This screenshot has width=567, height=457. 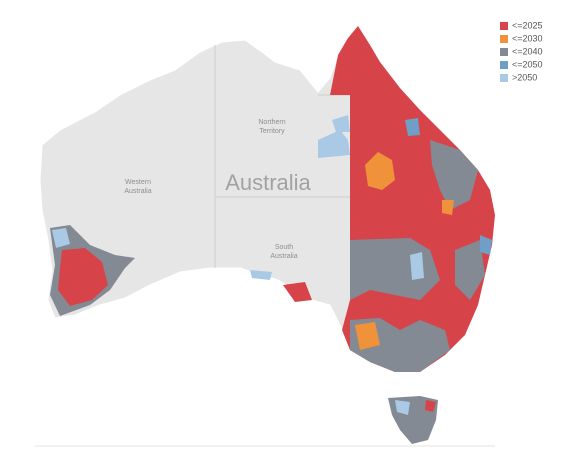 I want to click on country-label: Australia, so click(x=268, y=182).